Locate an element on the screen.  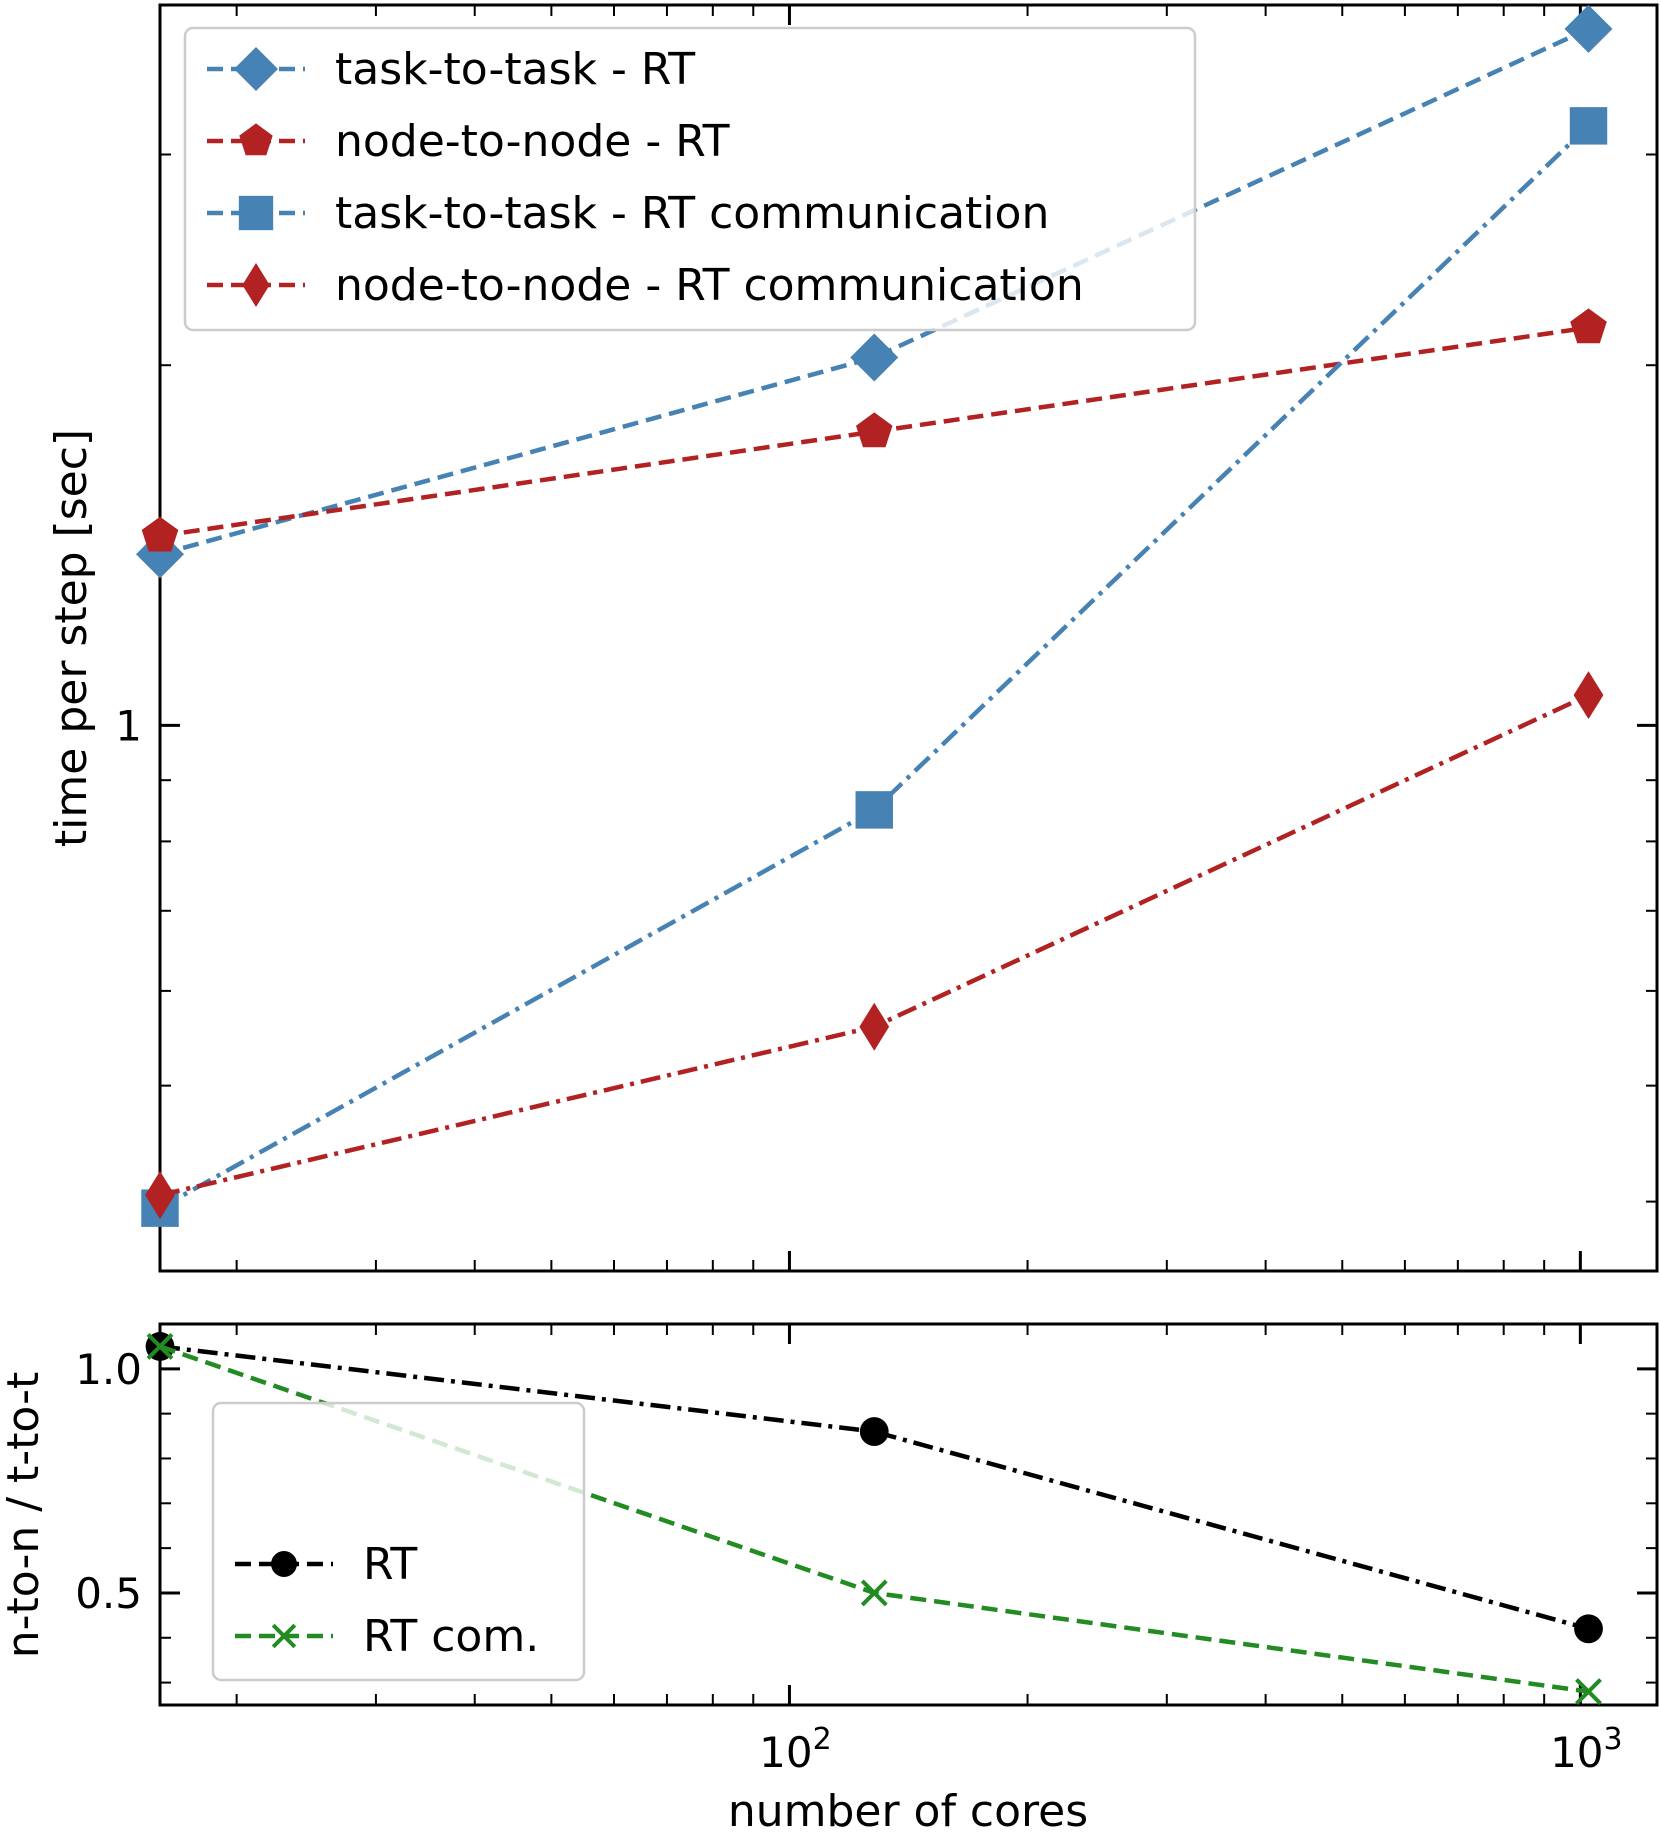
bottom-y-tick-label: 1.0 is located at coordinates (108, 1369).